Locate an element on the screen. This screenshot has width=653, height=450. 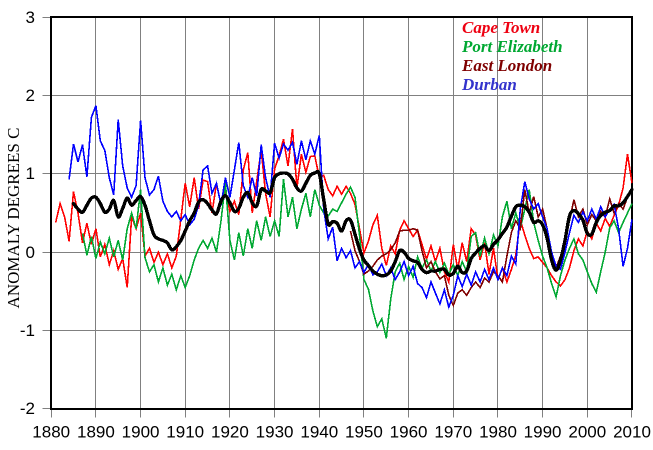
svg-text: 2010 is located at coordinates (632, 431).